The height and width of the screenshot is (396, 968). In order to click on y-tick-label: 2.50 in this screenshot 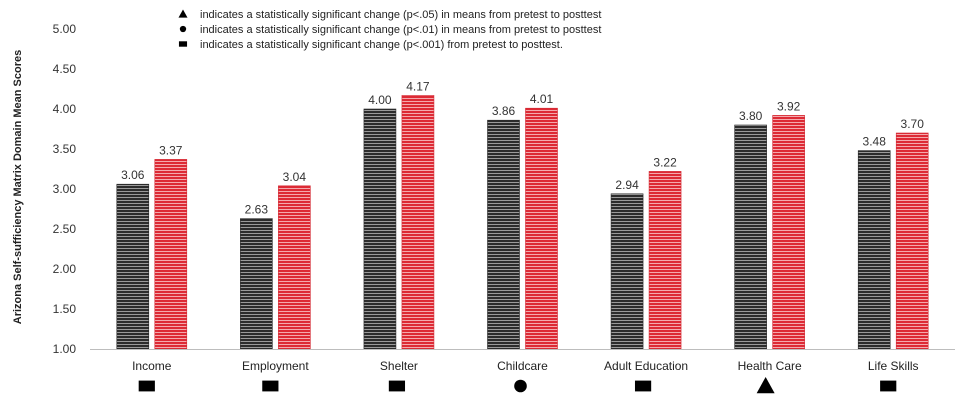, I will do `click(65, 229)`.